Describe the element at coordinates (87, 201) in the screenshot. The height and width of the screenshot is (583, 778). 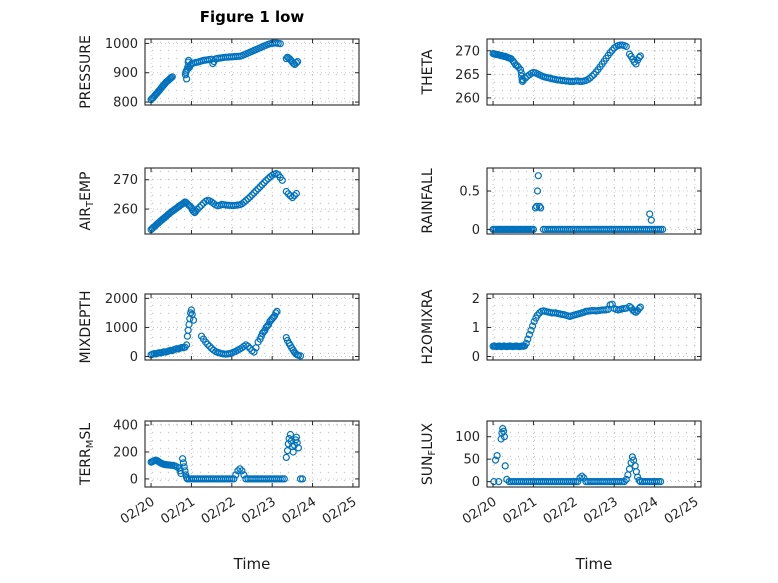
I see `y-axis-label: AIRTEMP` at that location.